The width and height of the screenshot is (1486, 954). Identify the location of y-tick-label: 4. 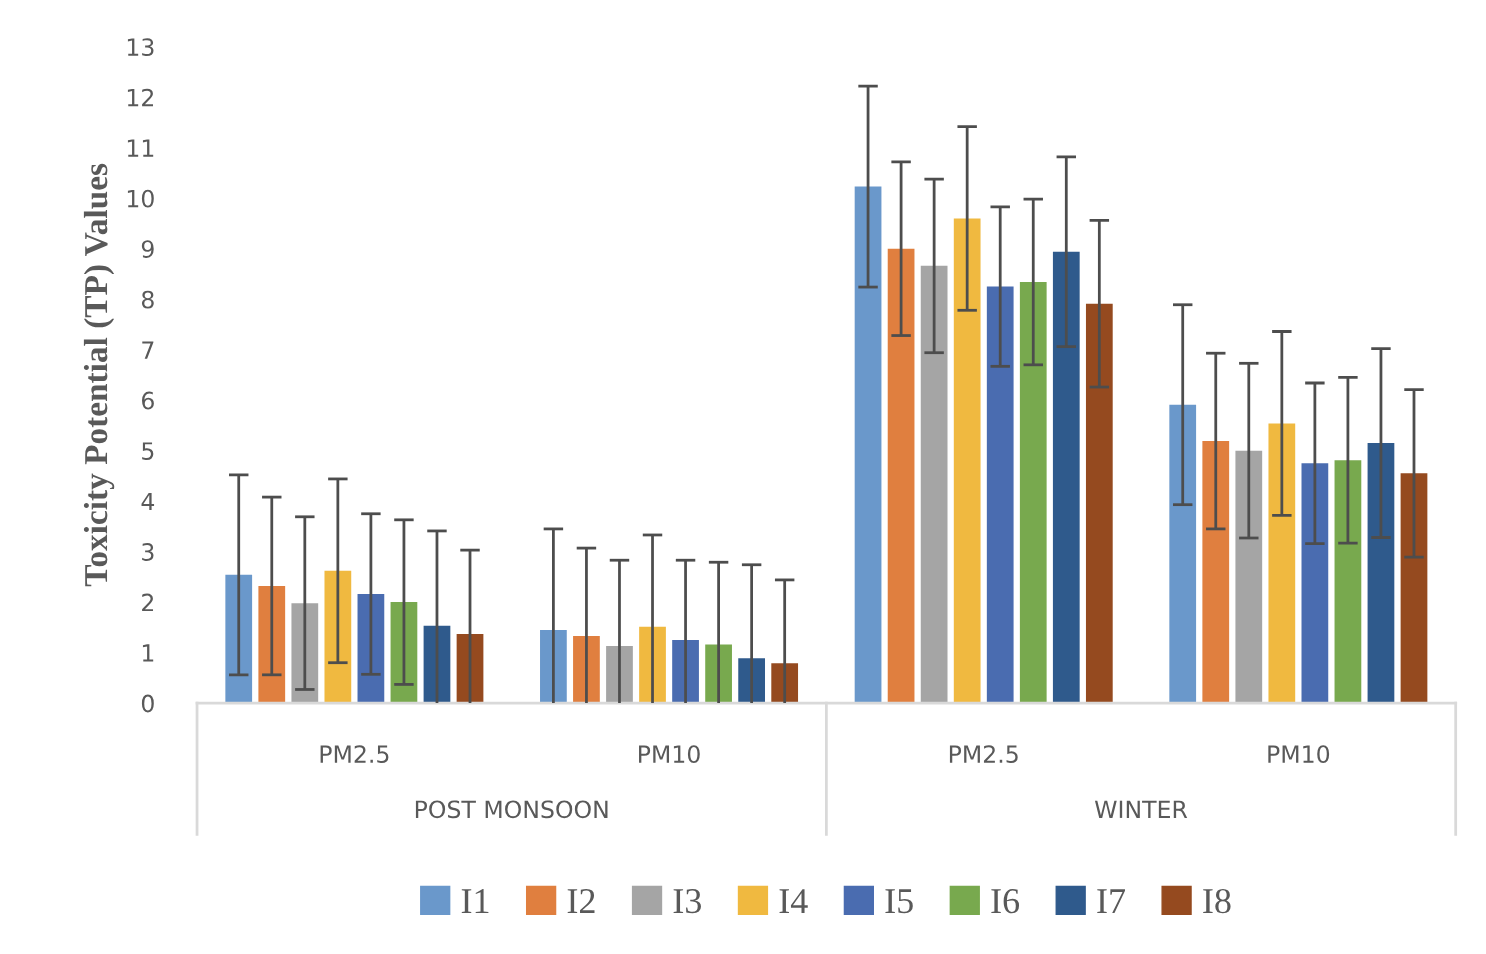
(148, 501).